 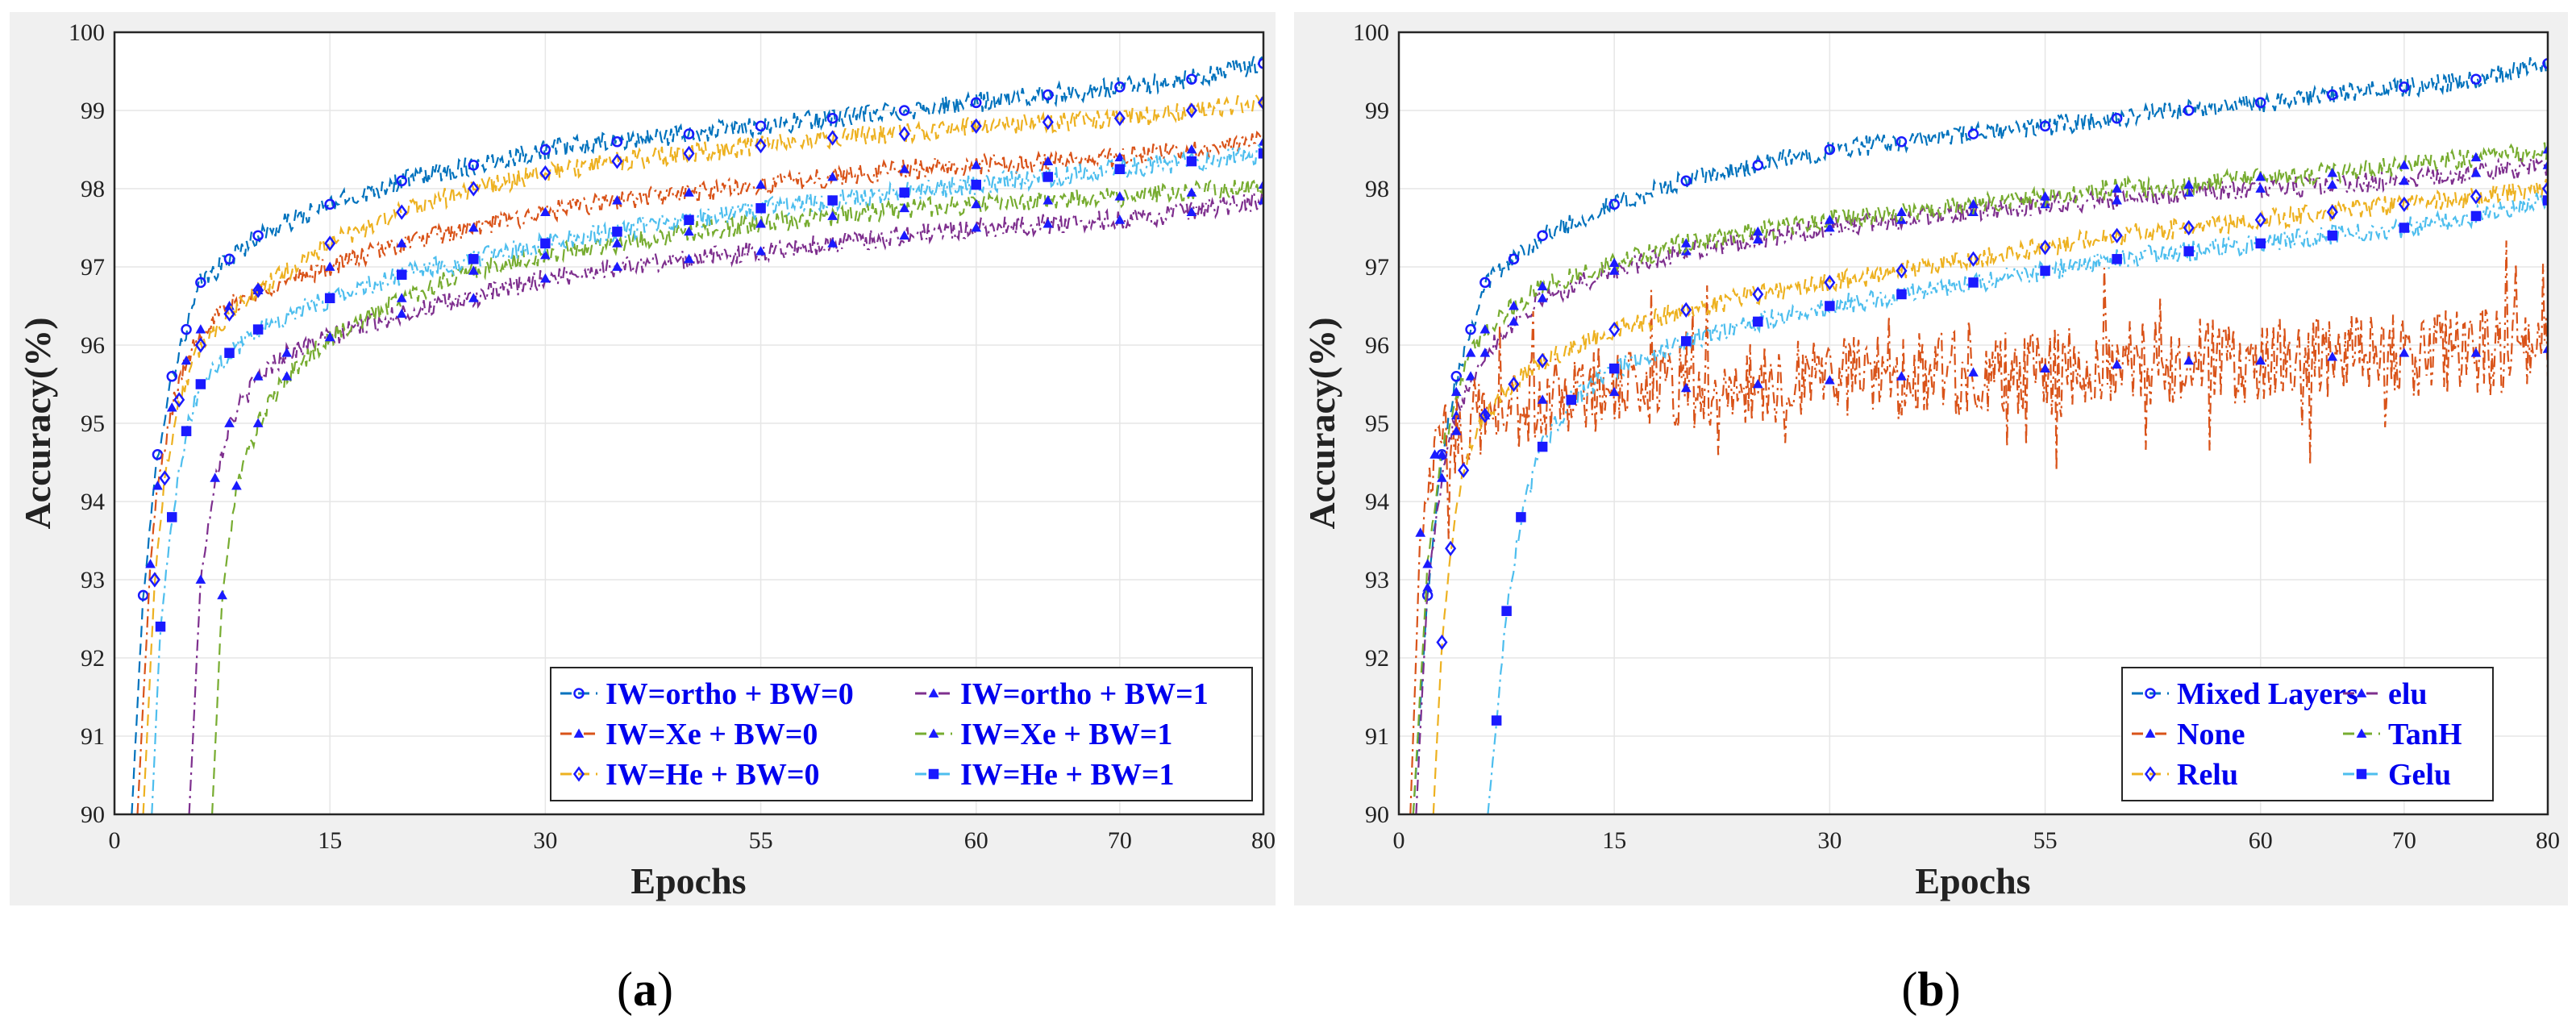 I want to click on x-tick-label: 60, so click(x=2261, y=840).